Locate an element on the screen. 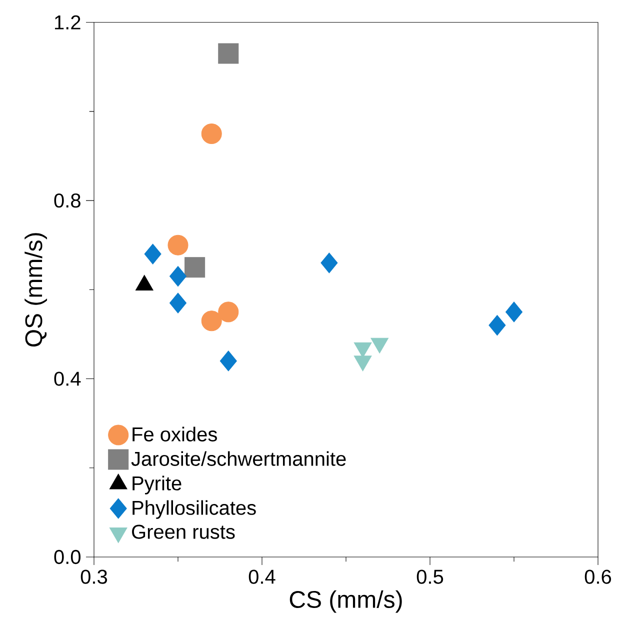  x-tick-label: 0.4 is located at coordinates (262, 577).